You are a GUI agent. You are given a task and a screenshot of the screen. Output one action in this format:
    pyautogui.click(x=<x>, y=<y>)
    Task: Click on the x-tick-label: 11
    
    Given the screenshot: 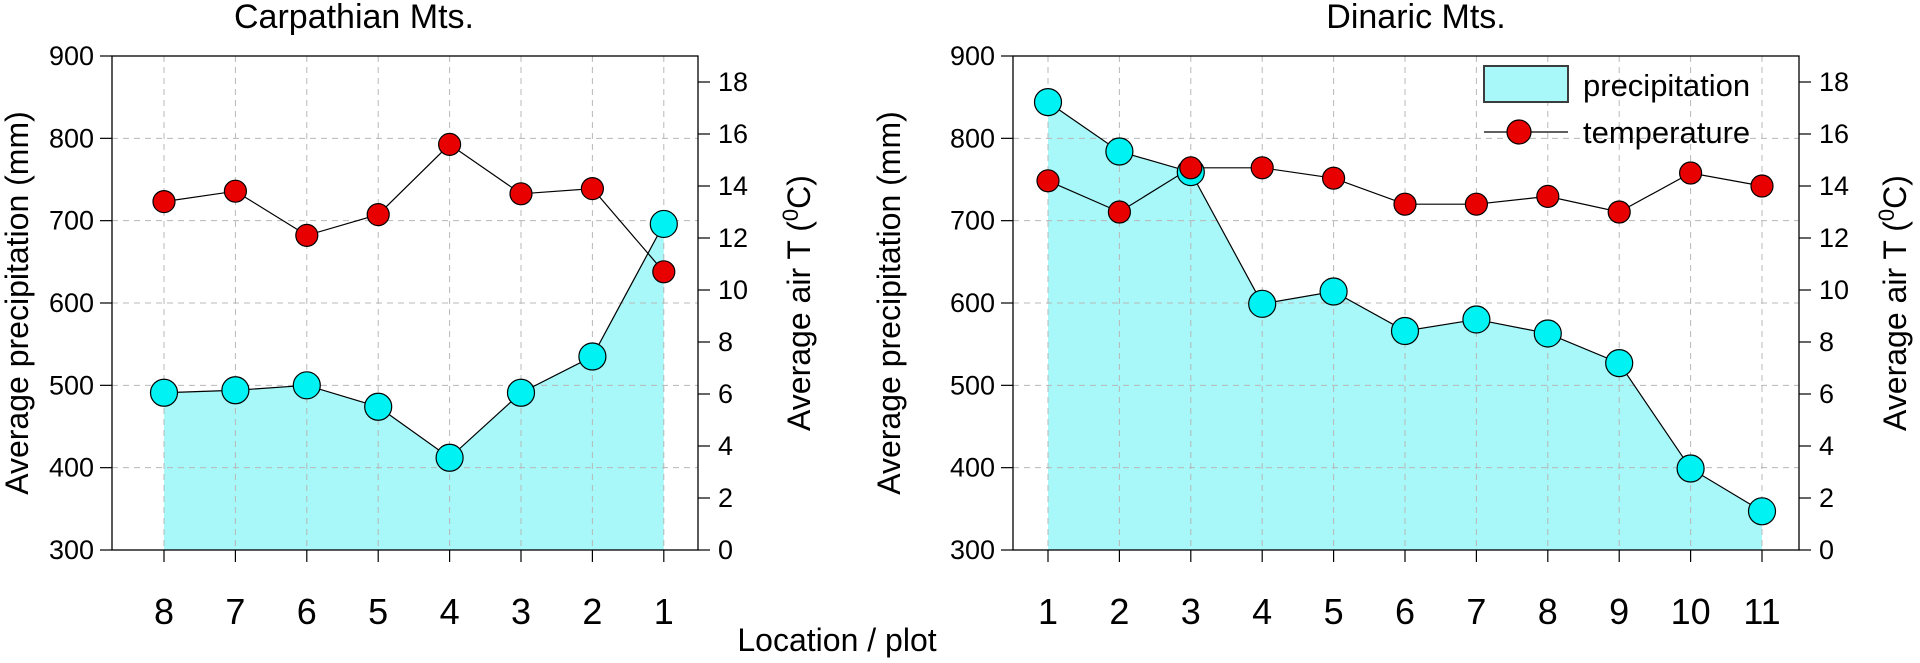 What is the action you would take?
    pyautogui.click(x=1761, y=611)
    